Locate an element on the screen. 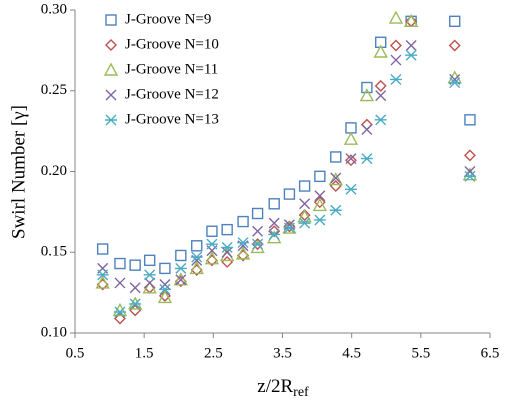 This screenshot has height=407, width=510. x-tick-label: 0.5 is located at coordinates (75, 353).